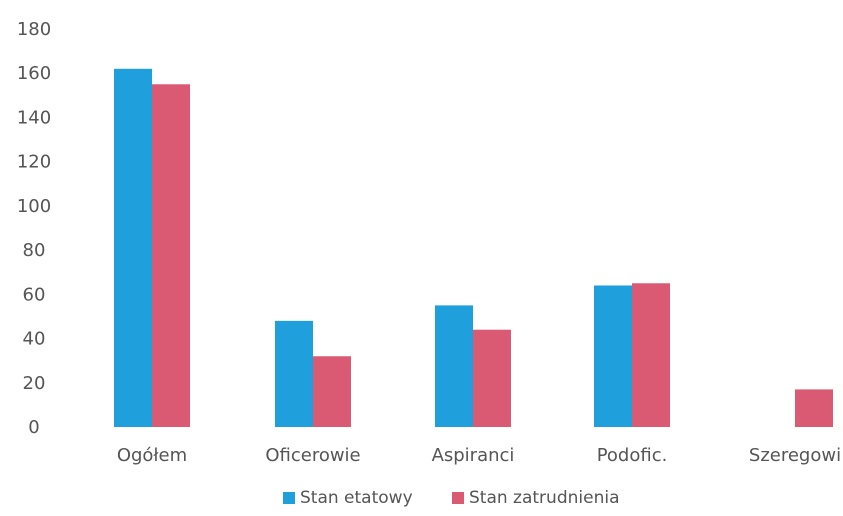  What do you see at coordinates (33, 427) in the screenshot?
I see `y-tick-label: 0` at bounding box center [33, 427].